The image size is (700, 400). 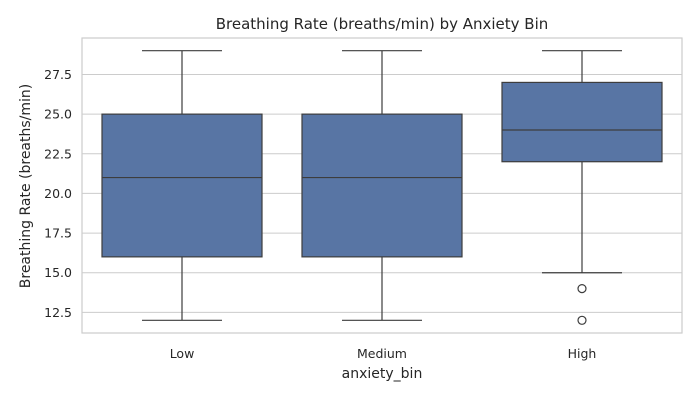 What do you see at coordinates (58, 312) in the screenshot?
I see `y-tick-label: 12.5` at bounding box center [58, 312].